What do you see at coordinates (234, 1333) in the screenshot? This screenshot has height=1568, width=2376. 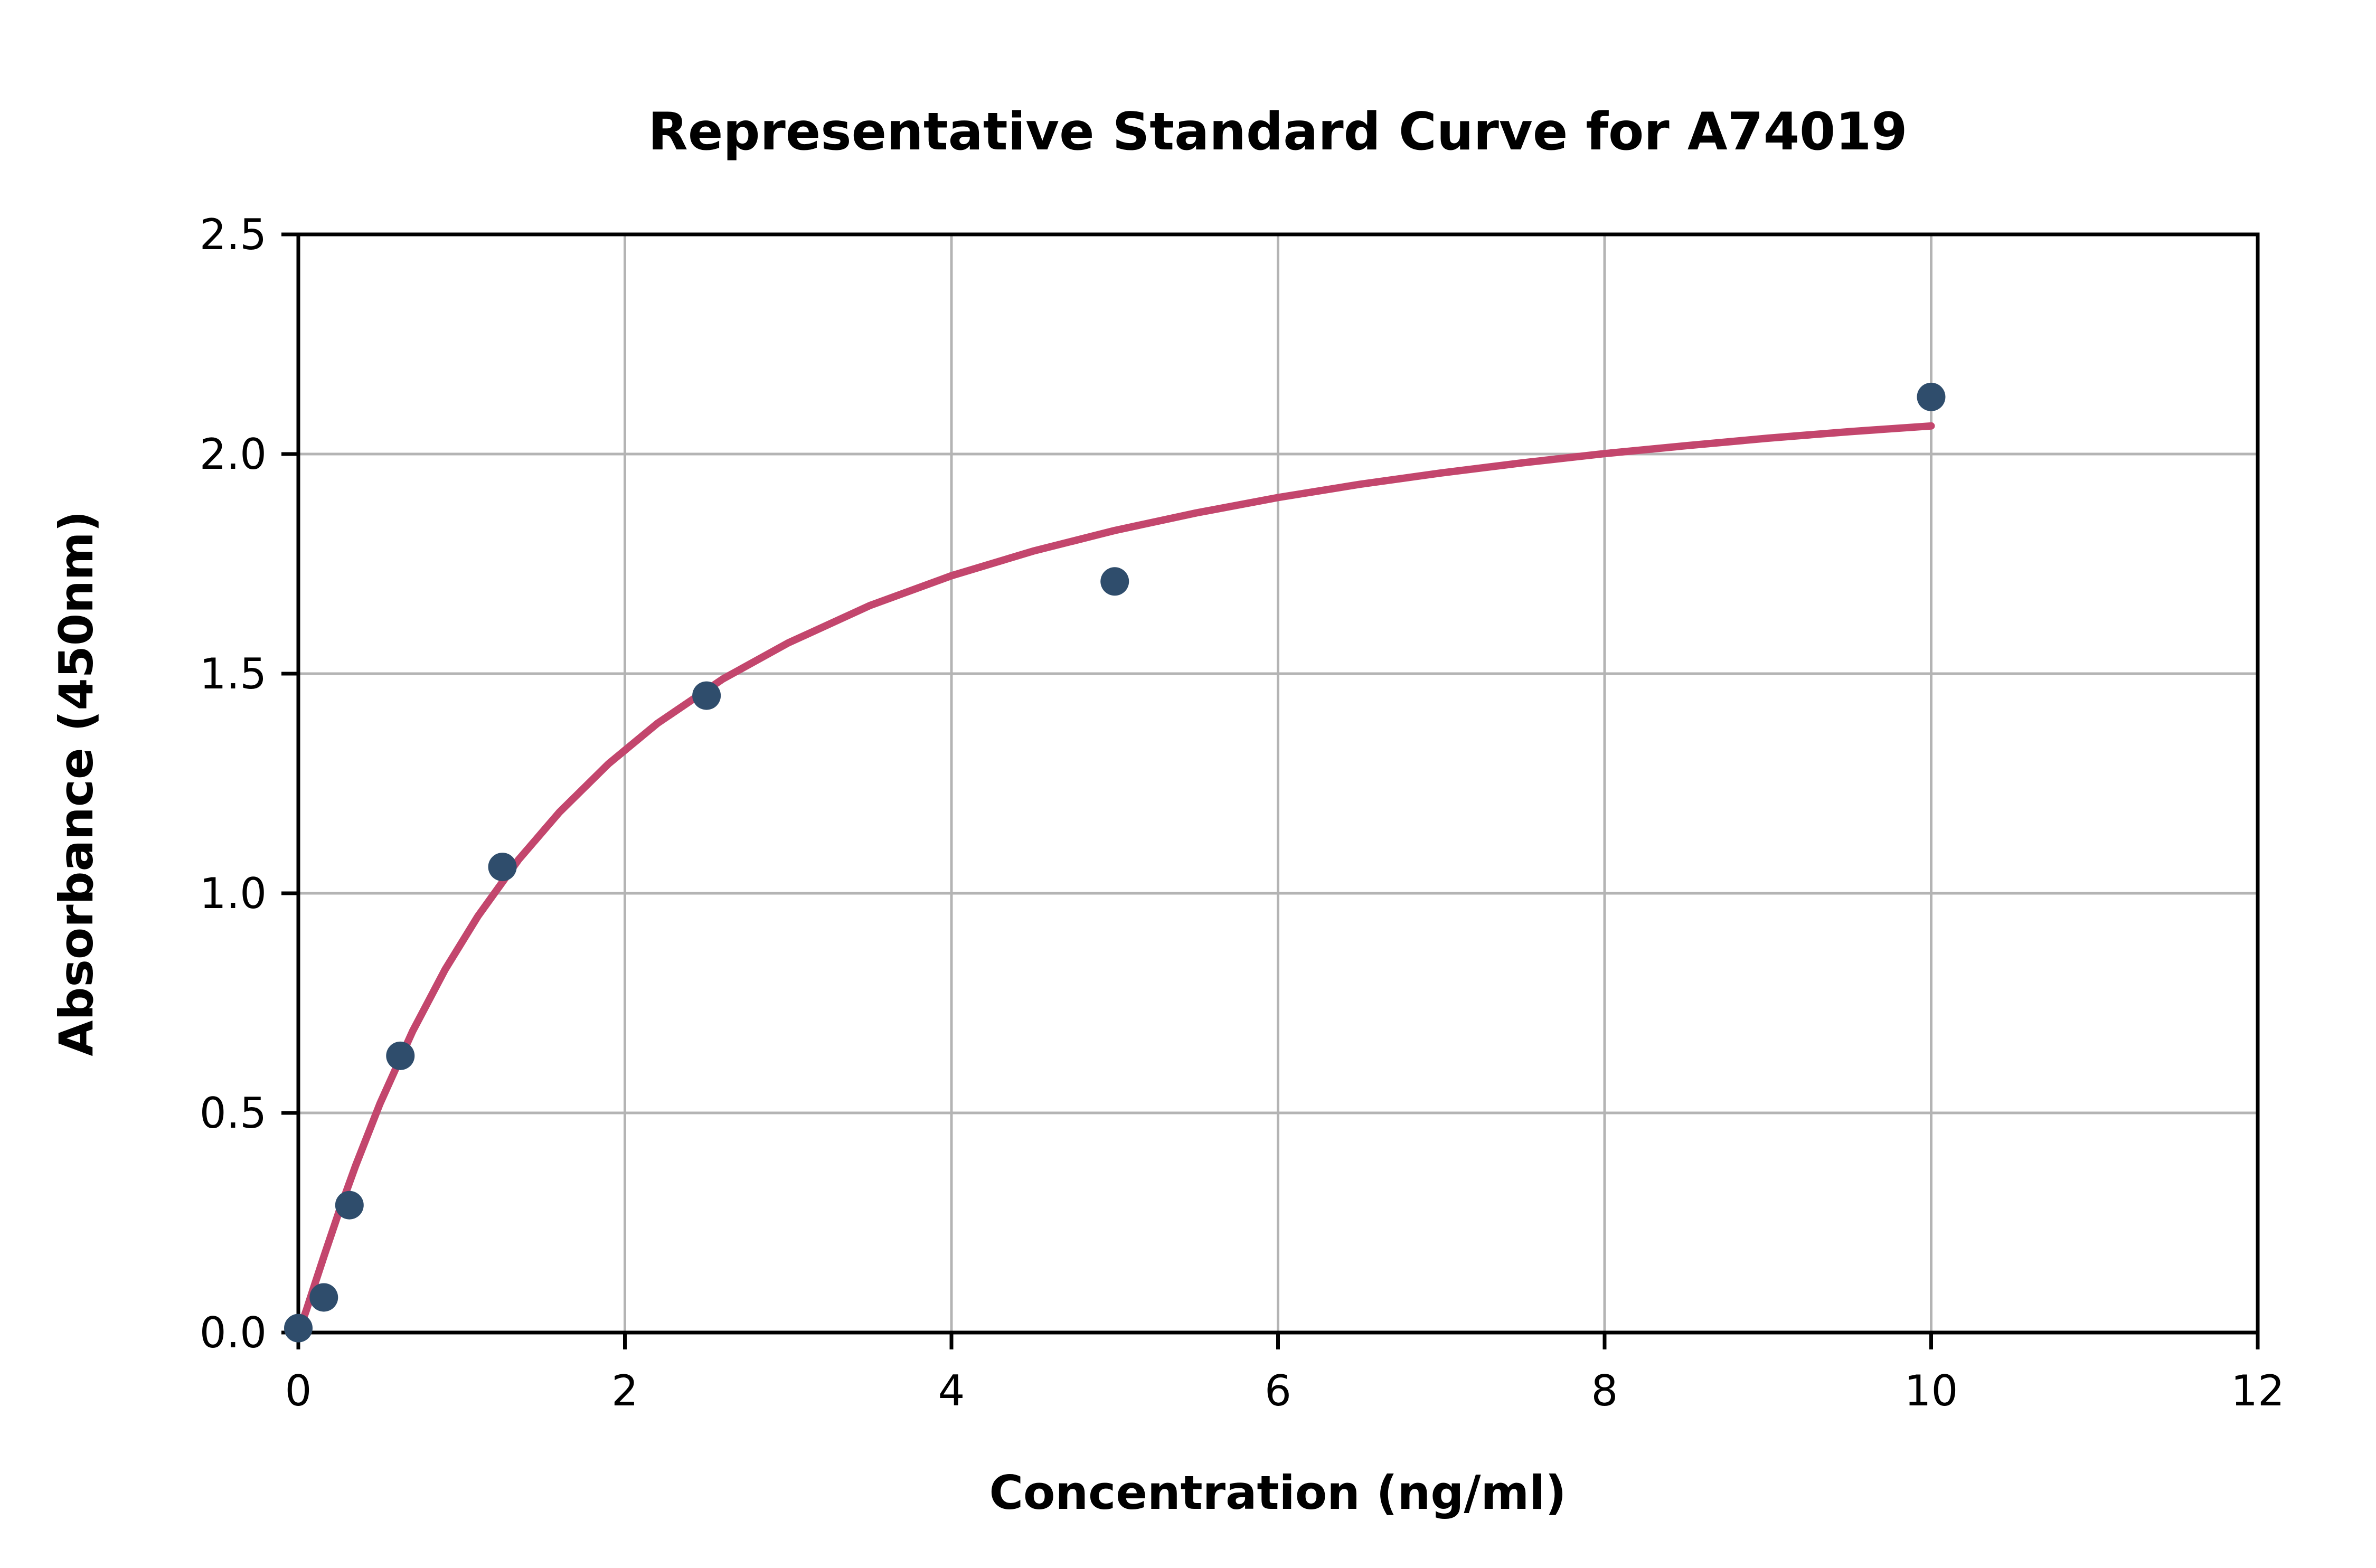 I see `y-tick-label: 0.0` at bounding box center [234, 1333].